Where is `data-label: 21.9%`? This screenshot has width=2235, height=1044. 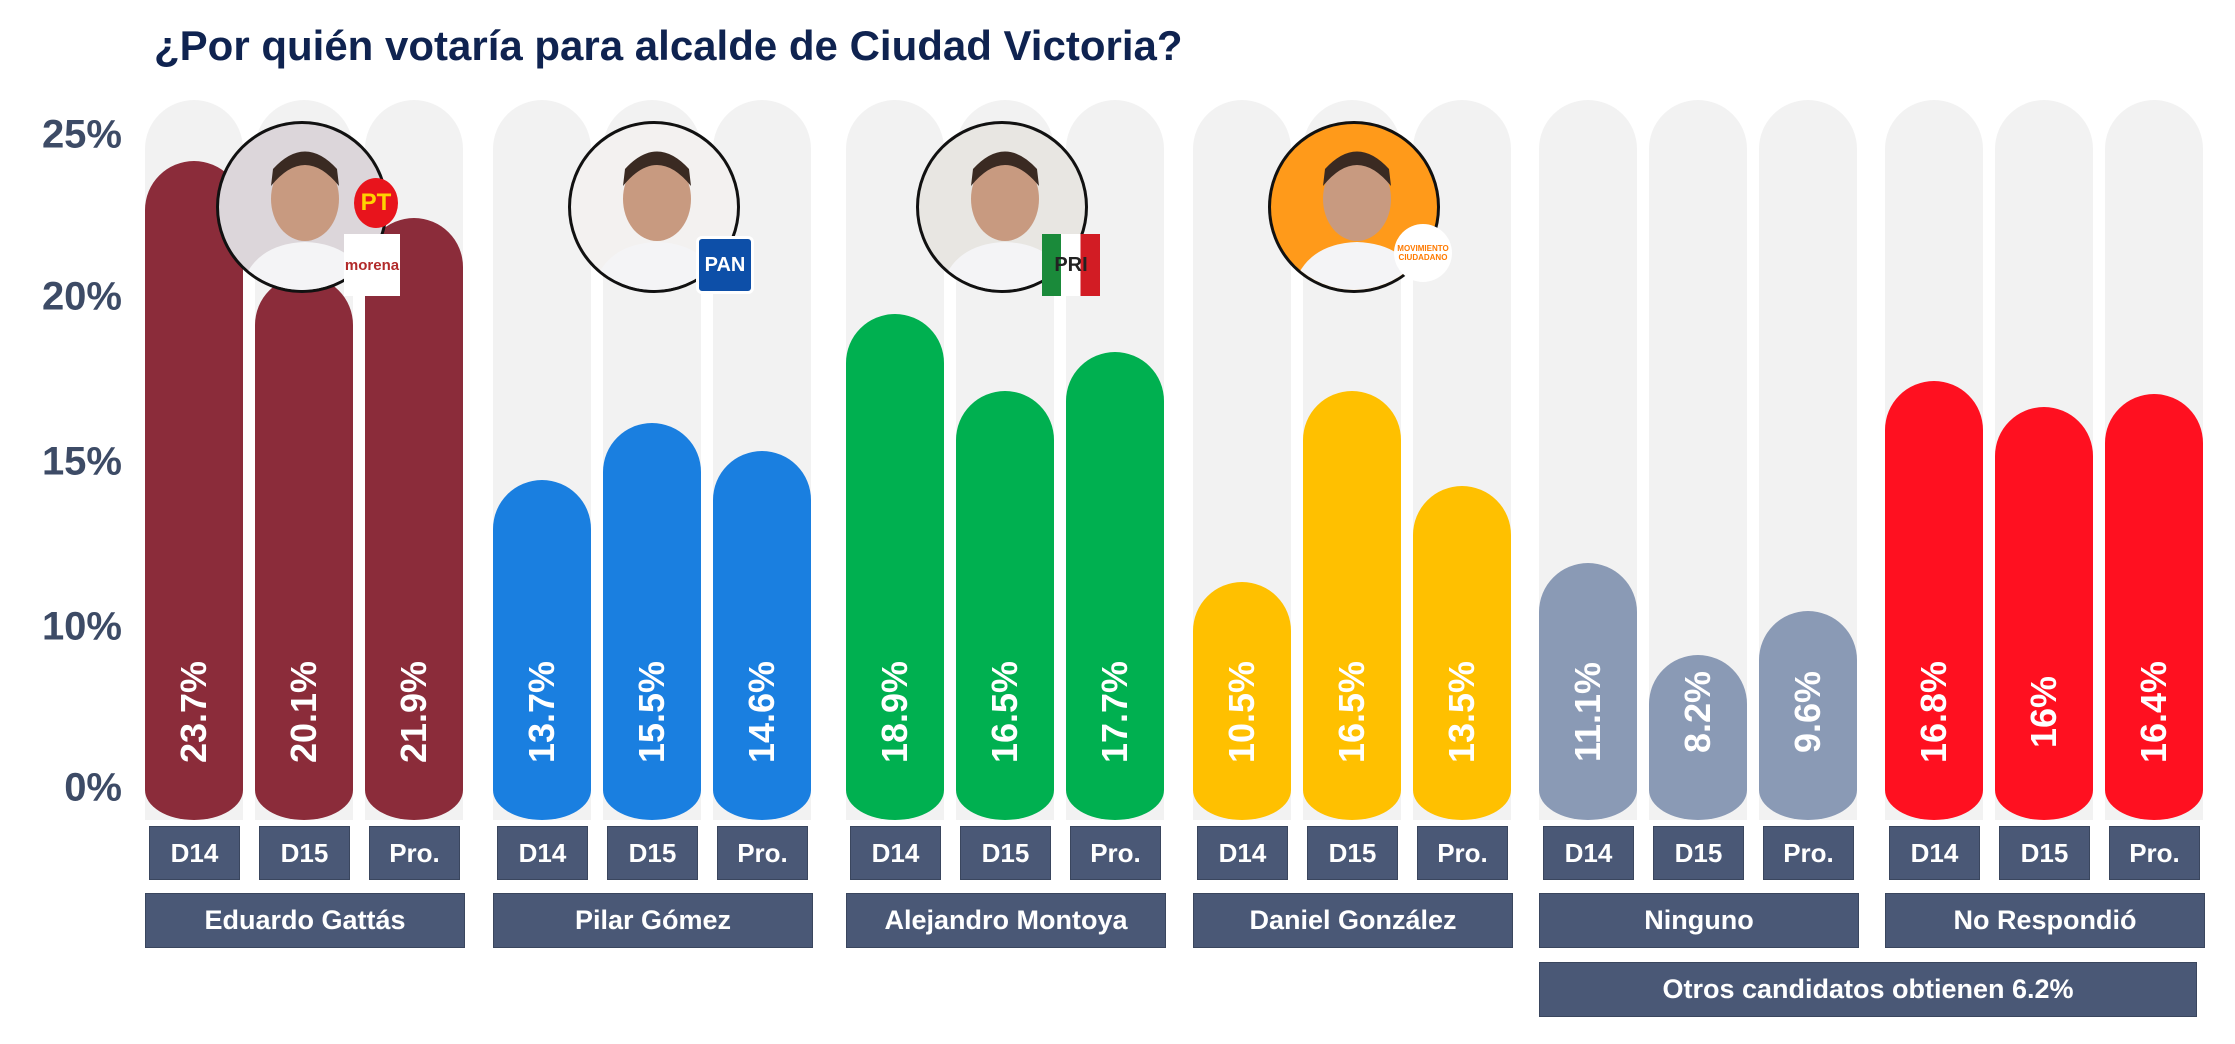
data-label: 21.9% is located at coordinates (413, 712).